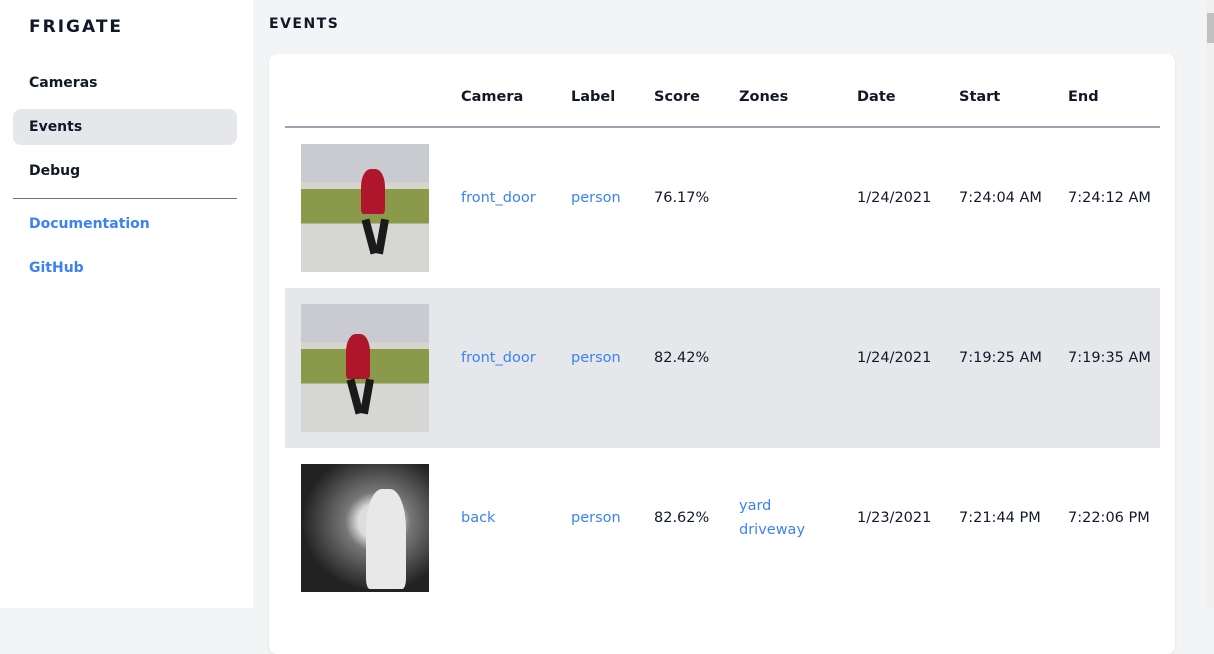  I want to click on scrollbar, so click(1210, 304).